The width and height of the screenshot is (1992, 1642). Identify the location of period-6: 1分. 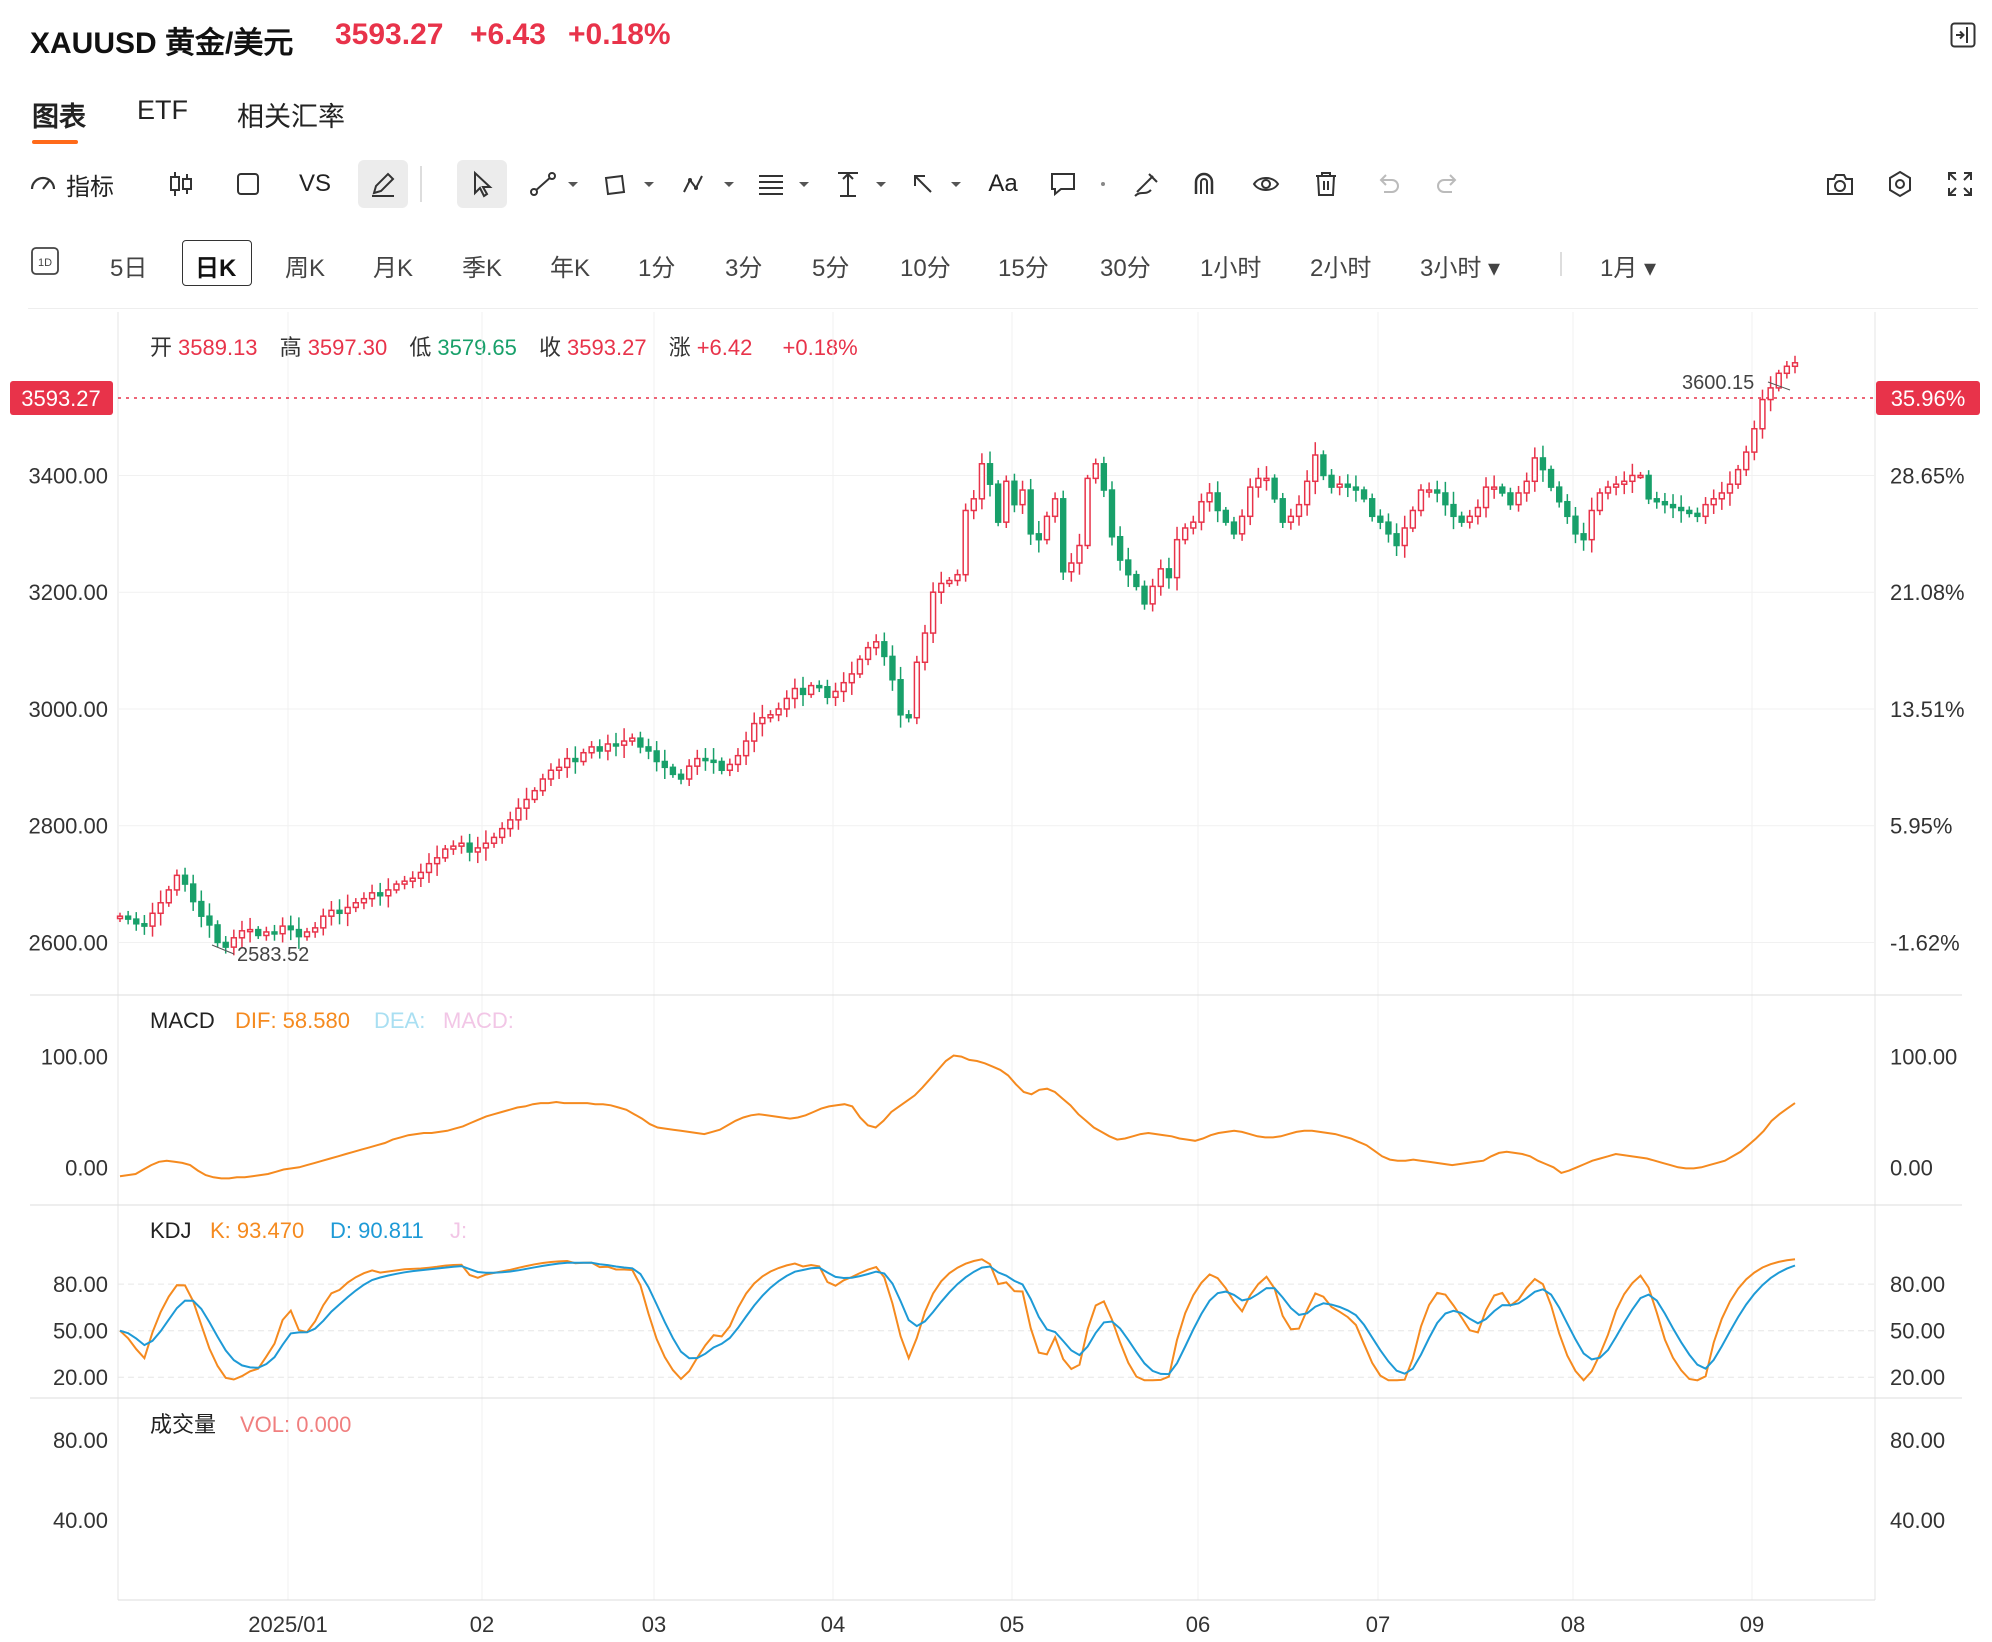
(657, 268).